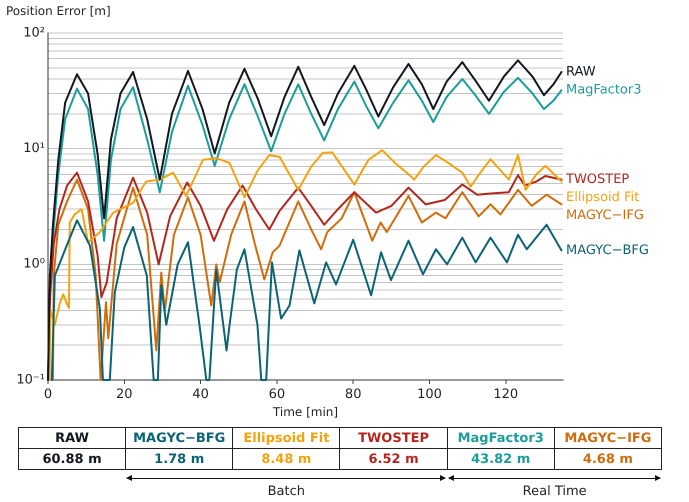  What do you see at coordinates (34, 148) in the screenshot?
I see `y-tick-label: 10¹` at bounding box center [34, 148].